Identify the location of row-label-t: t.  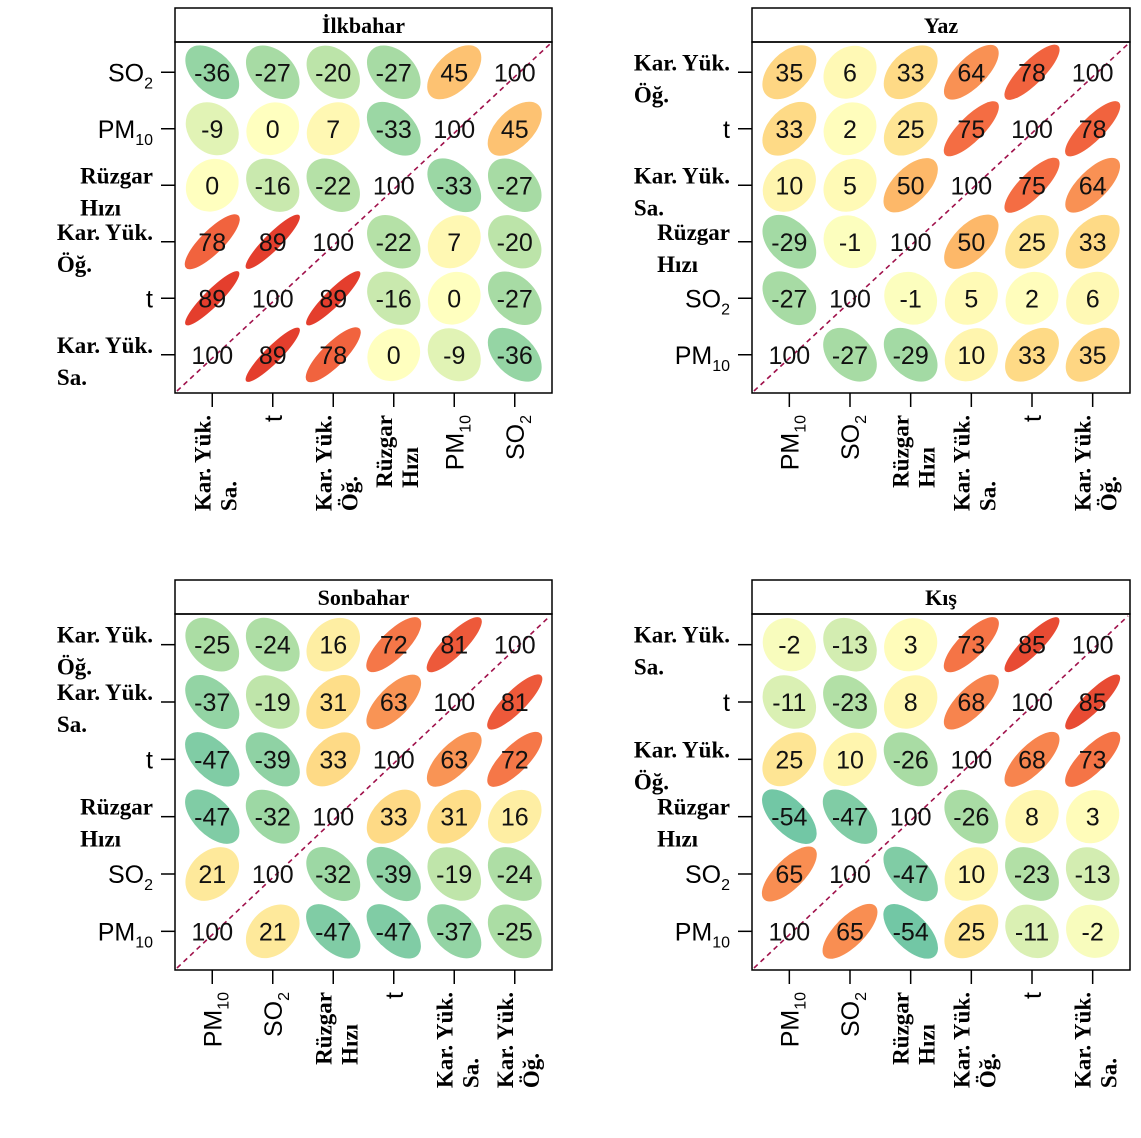
(726, 130).